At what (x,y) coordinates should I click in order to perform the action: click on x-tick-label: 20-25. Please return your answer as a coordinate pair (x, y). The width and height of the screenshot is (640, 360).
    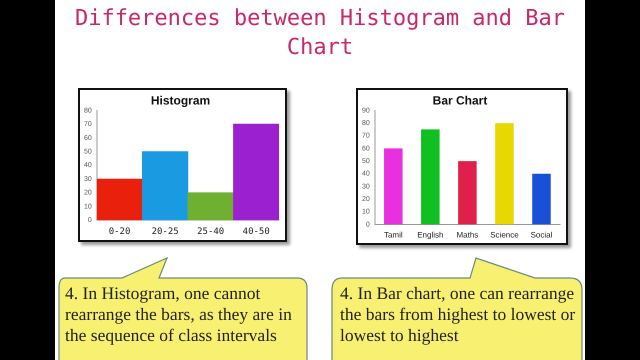
    Looking at the image, I should click on (165, 231).